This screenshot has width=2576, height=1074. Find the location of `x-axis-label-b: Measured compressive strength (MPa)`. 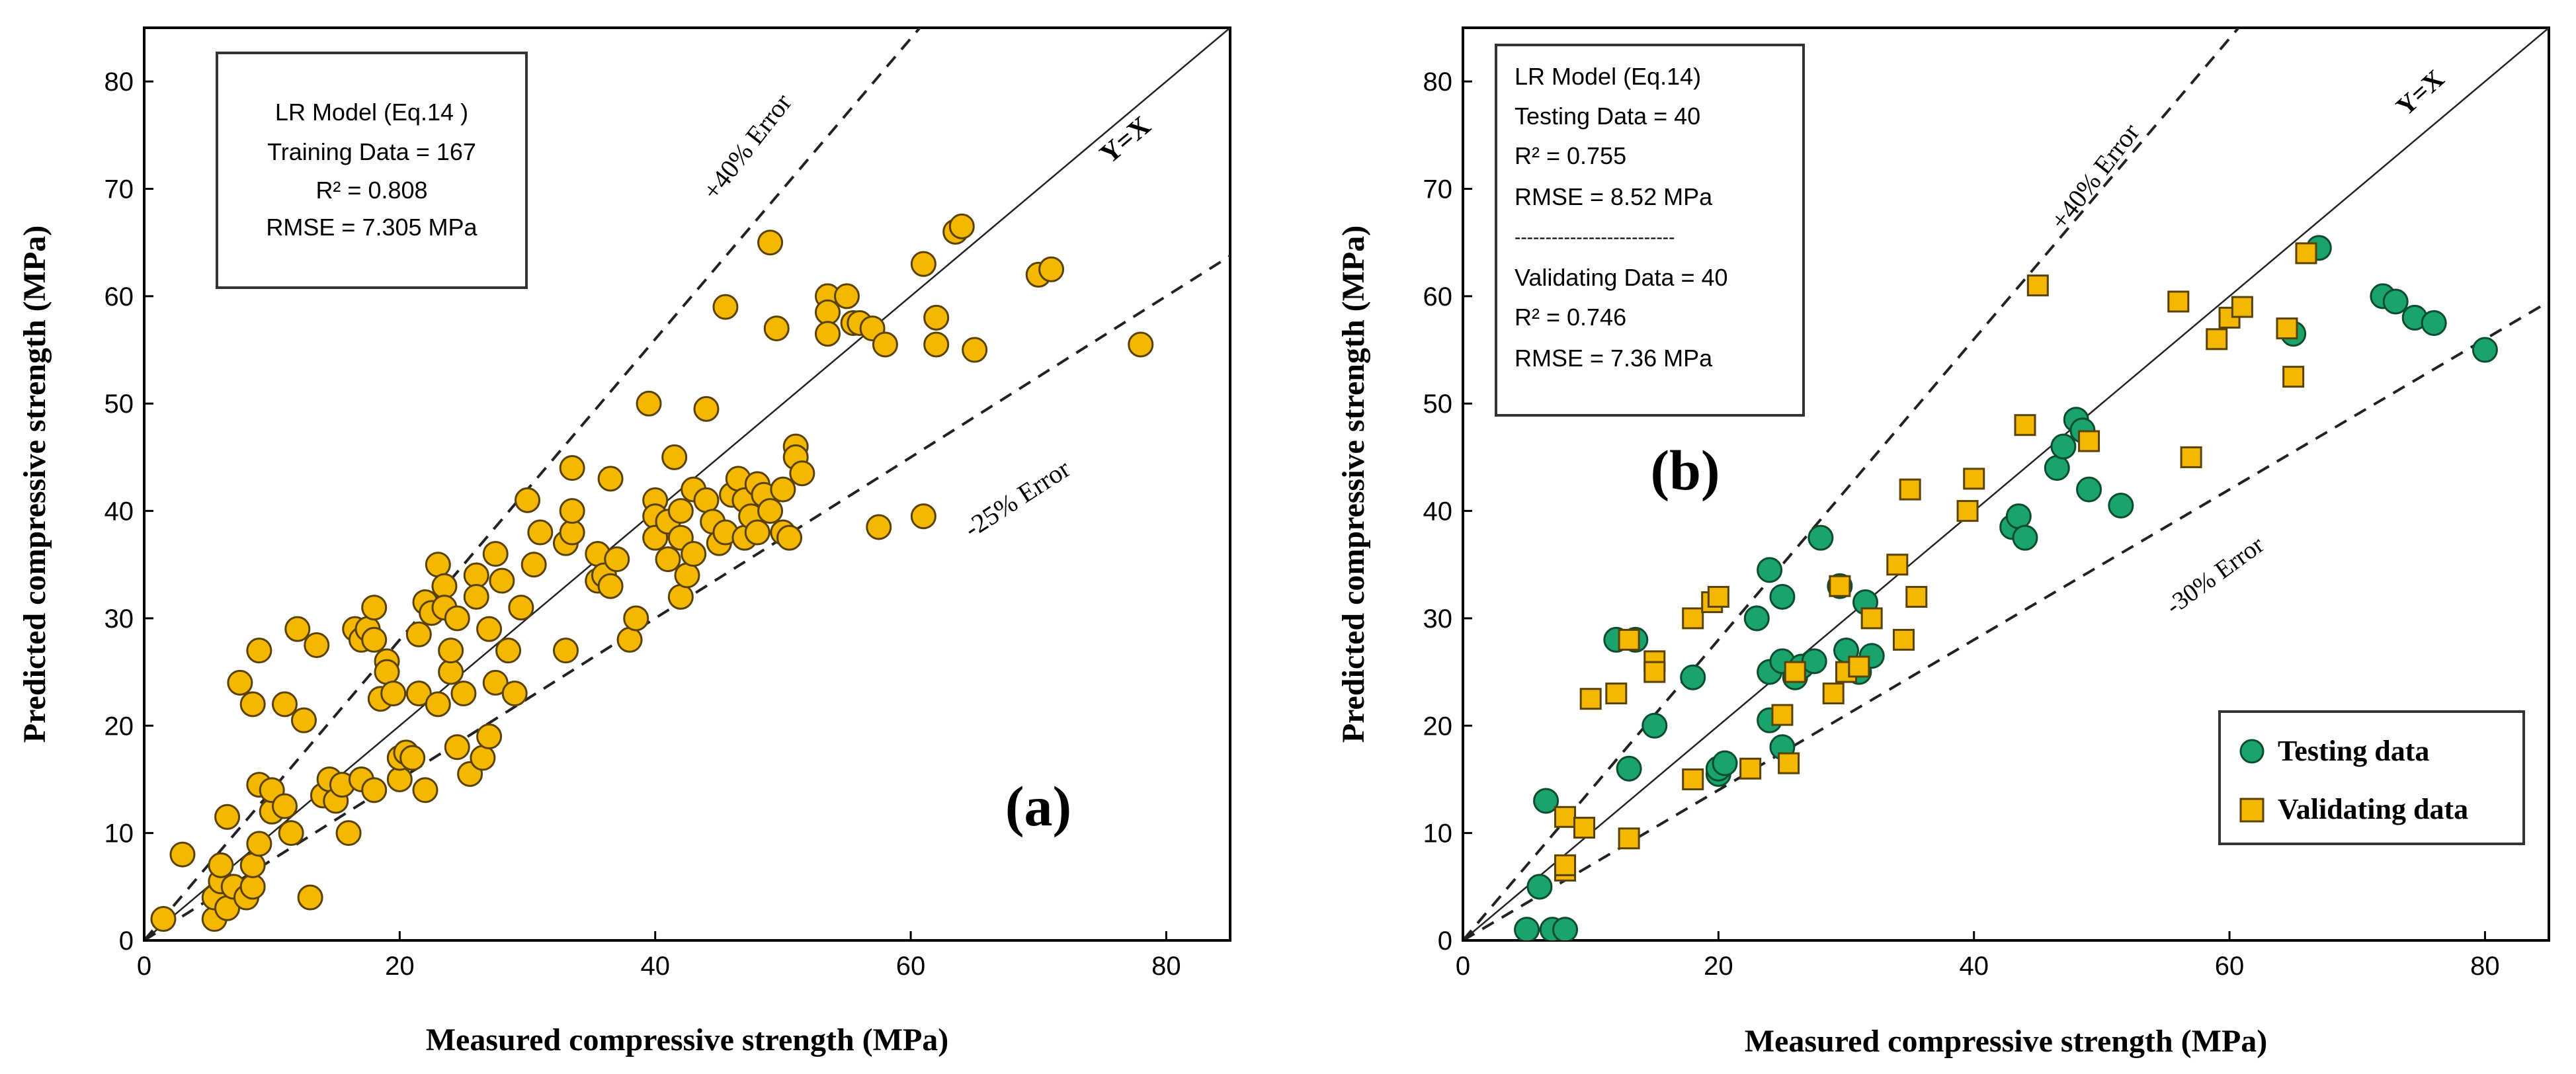

x-axis-label-b: Measured compressive strength (MPa) is located at coordinates (2006, 1041).